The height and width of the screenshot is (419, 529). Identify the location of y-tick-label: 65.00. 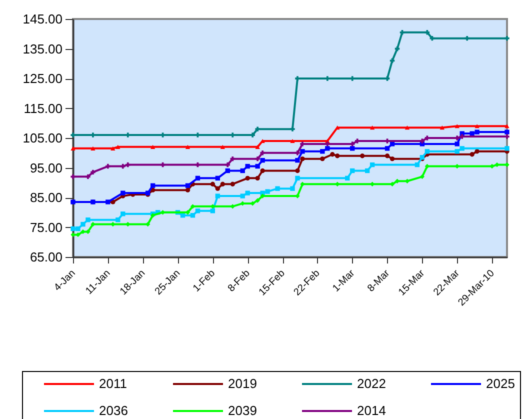
(46, 257).